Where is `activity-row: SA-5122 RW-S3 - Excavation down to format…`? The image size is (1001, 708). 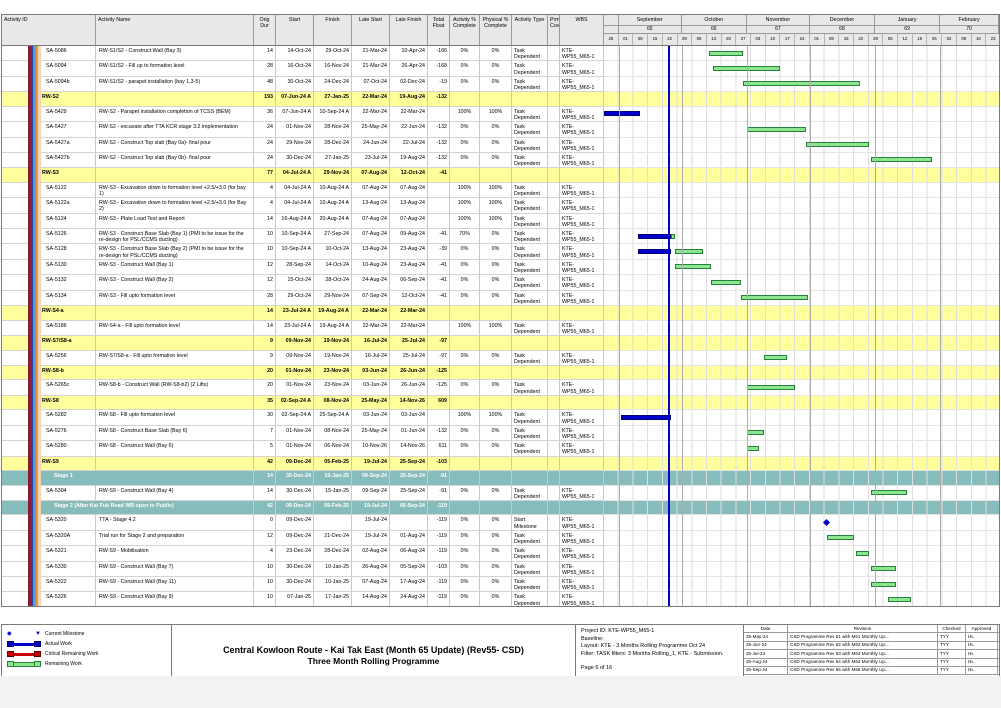 activity-row: SA-5122 RW-S3 - Excavation down to format… is located at coordinates (500, 190).